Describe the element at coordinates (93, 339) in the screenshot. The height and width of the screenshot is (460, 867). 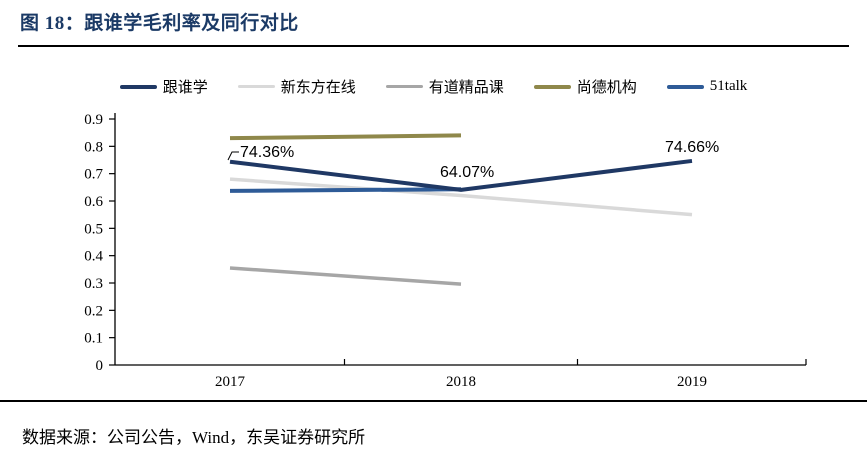
I see `y-tick-label: 0.1` at that location.